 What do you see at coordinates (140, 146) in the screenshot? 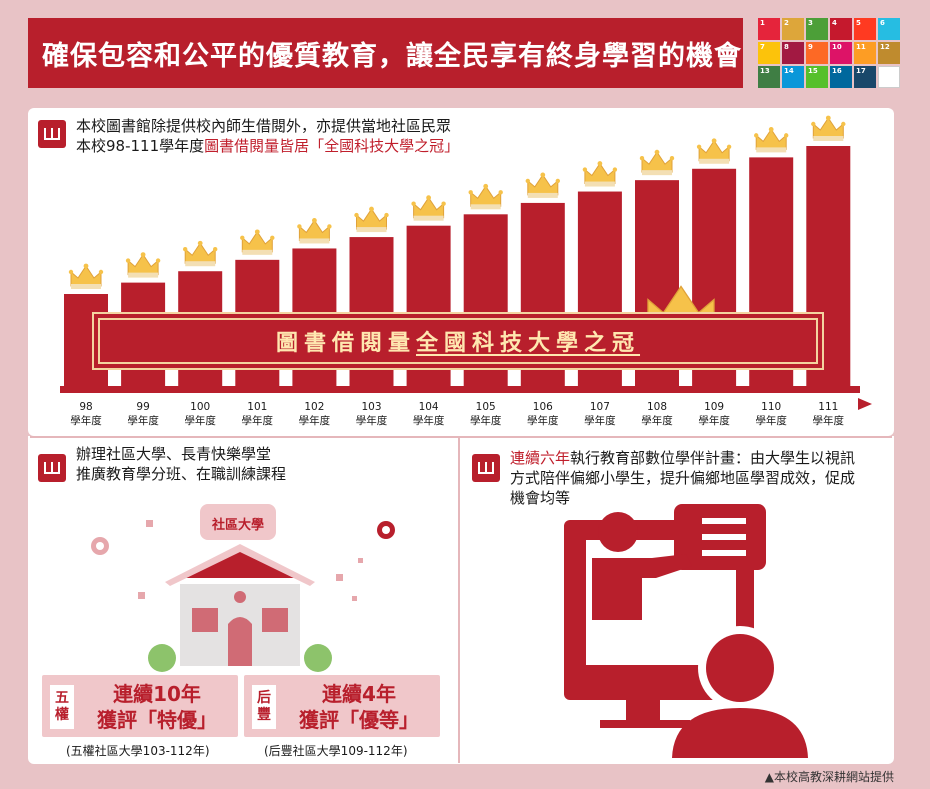
I see `library-line2-prefix: 本校98-111學年度` at bounding box center [140, 146].